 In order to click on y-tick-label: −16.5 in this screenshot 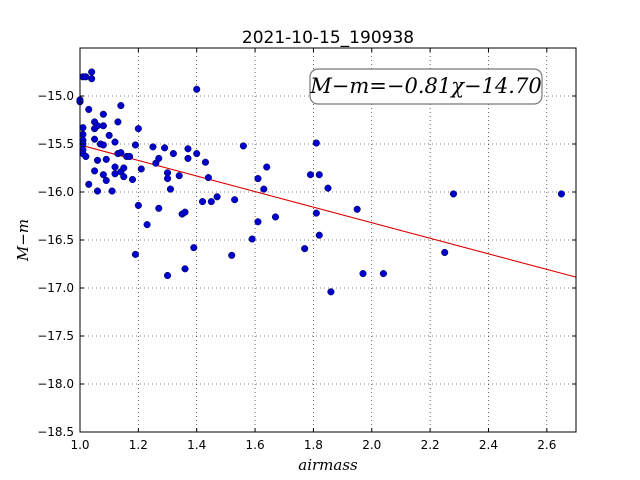, I will do `click(55, 240)`.